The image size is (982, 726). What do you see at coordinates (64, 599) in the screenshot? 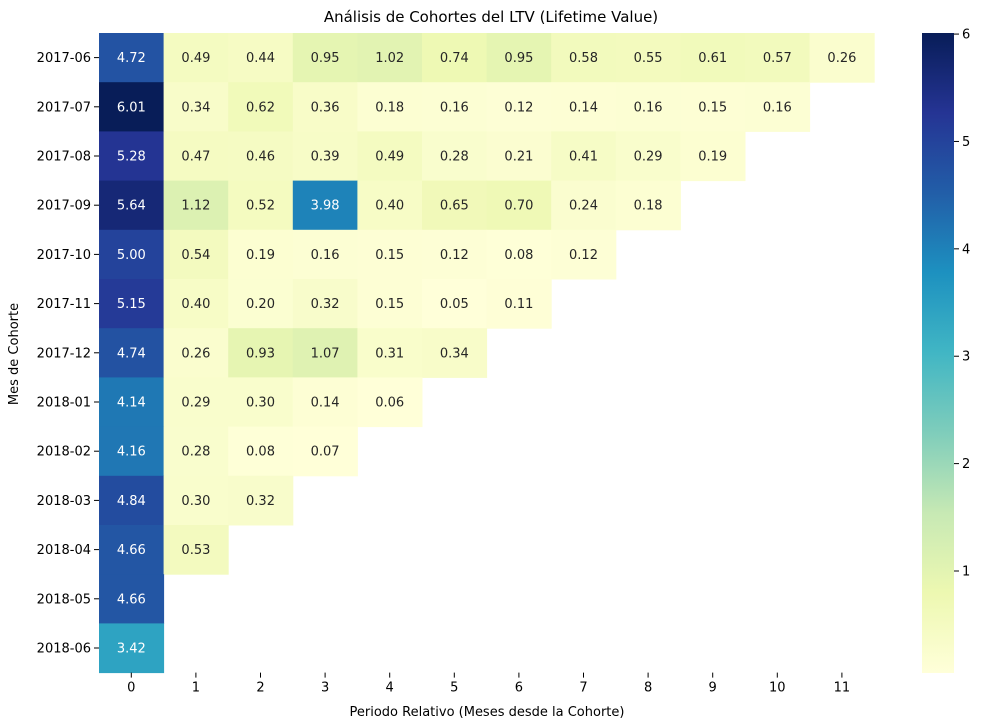
I see `y-tick-label: 2018-05` at bounding box center [64, 599].